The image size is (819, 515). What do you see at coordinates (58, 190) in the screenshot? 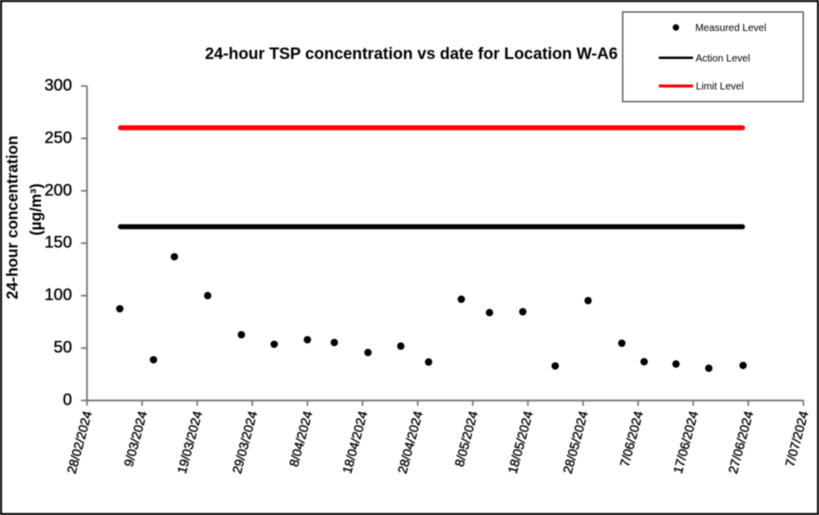
I see `svg-text: 200` at bounding box center [58, 190].